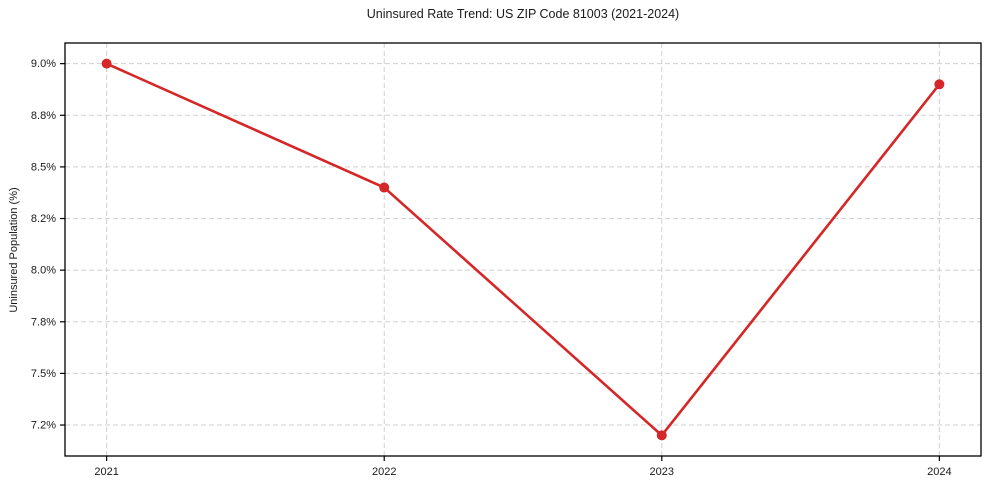 This screenshot has height=490, width=989. What do you see at coordinates (662, 472) in the screenshot?
I see `x-tick-label: 2023` at bounding box center [662, 472].